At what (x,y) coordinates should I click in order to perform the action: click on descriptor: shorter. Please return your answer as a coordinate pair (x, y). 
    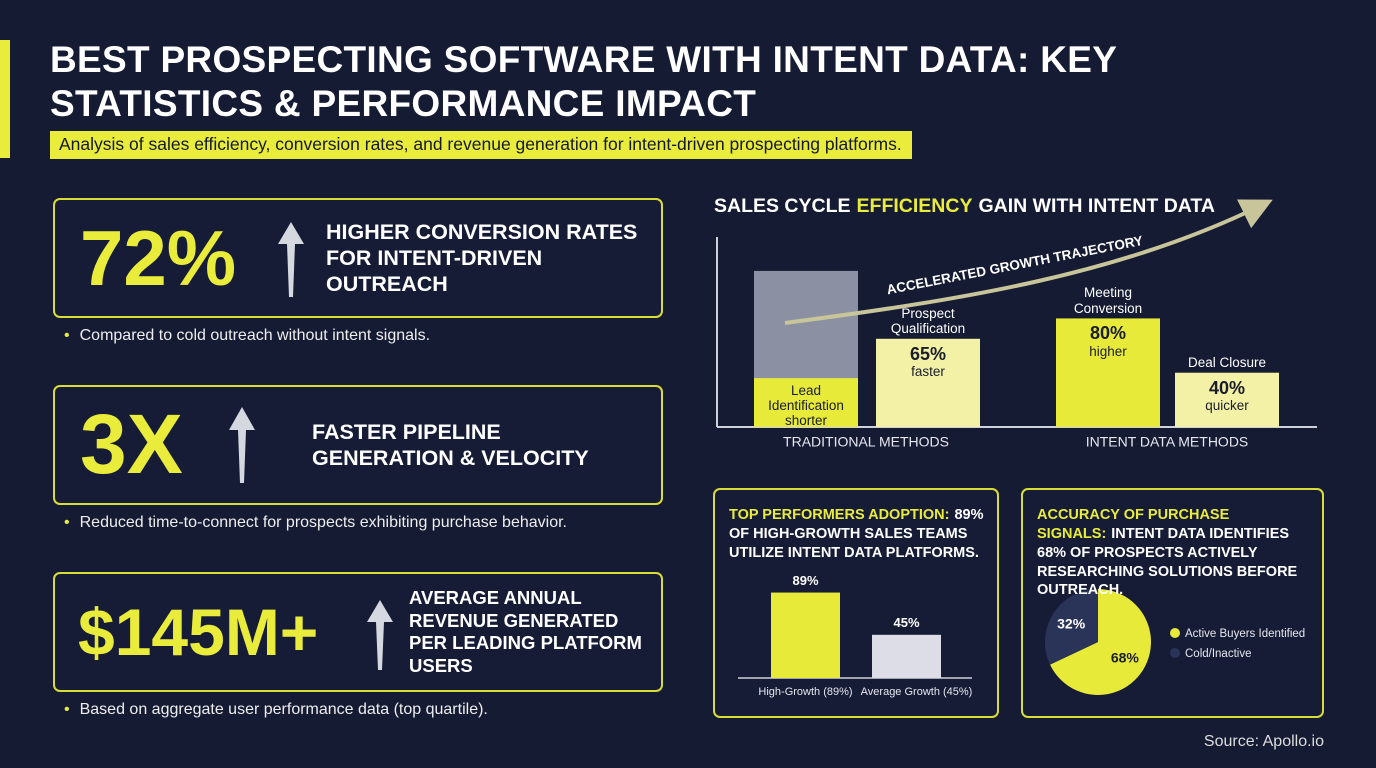
    Looking at the image, I should click on (806, 421).